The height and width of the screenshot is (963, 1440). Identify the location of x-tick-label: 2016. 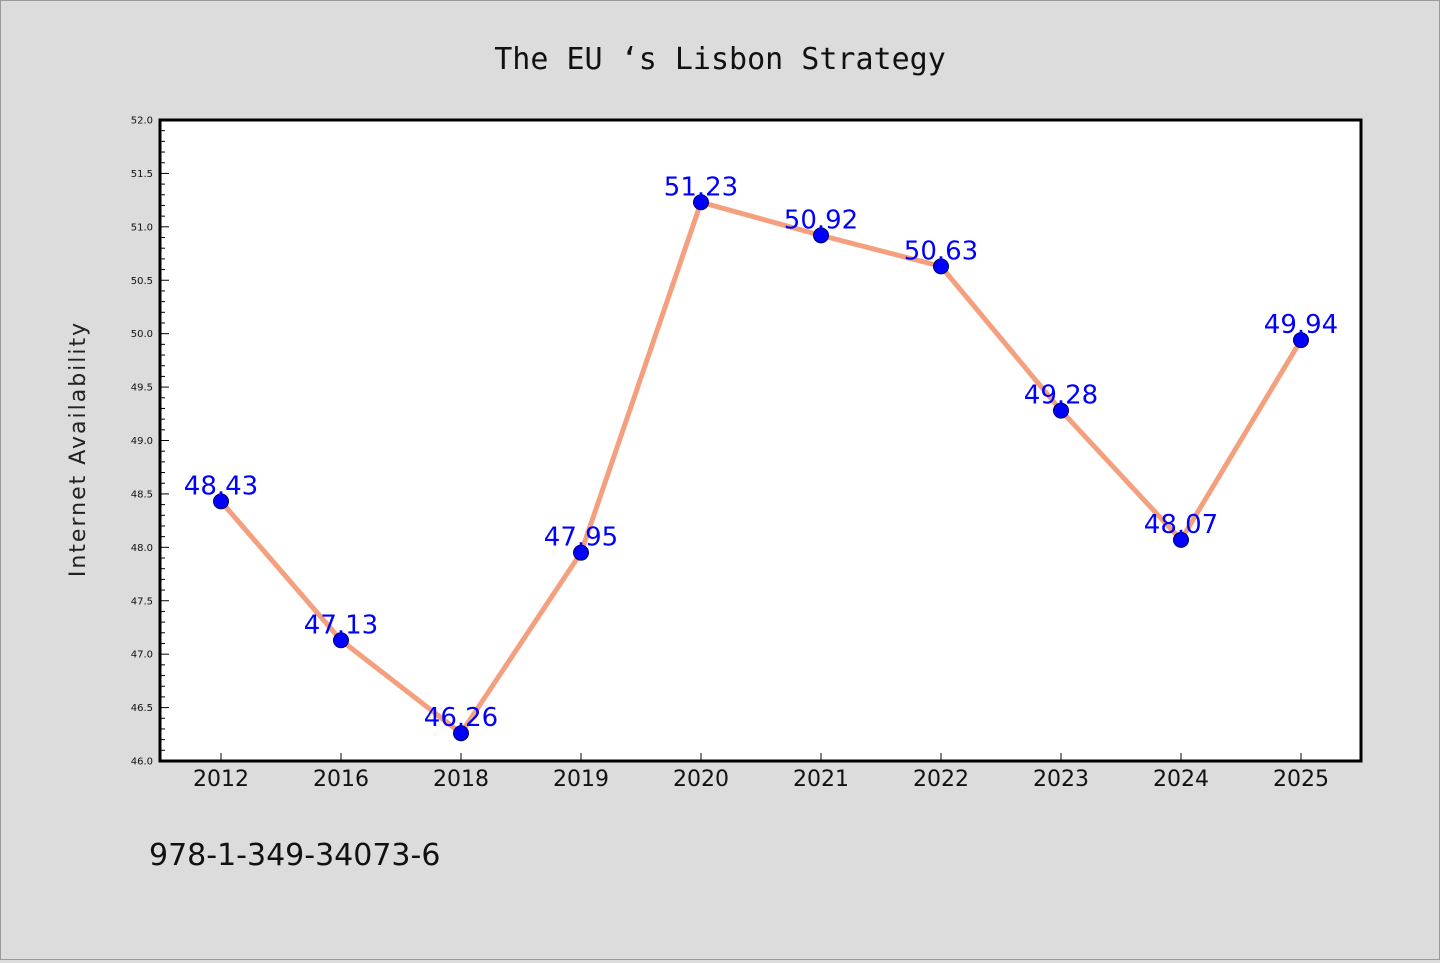
(341, 779).